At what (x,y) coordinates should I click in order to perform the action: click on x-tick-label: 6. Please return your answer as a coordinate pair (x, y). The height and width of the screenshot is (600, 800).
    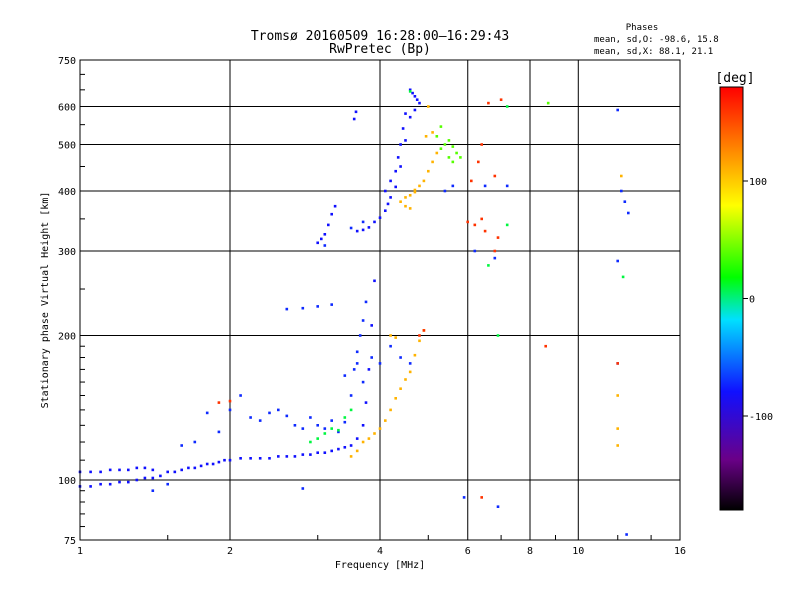
    Looking at the image, I should click on (468, 551).